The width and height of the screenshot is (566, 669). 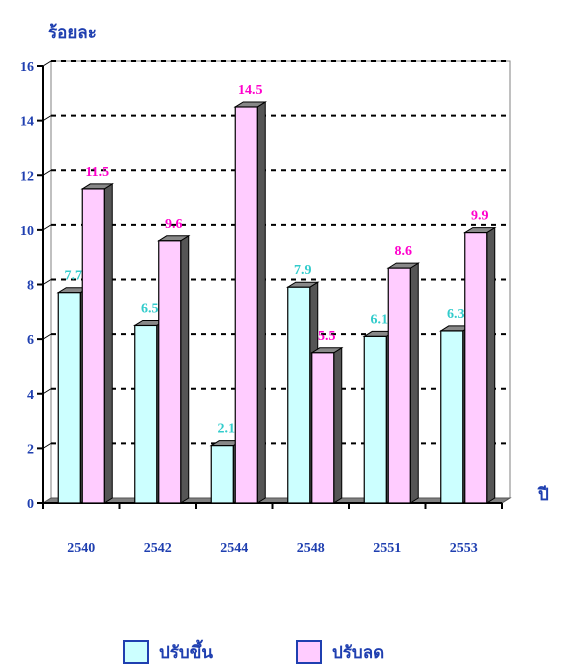 I want to click on data-label: 9.9, so click(x=480, y=216).